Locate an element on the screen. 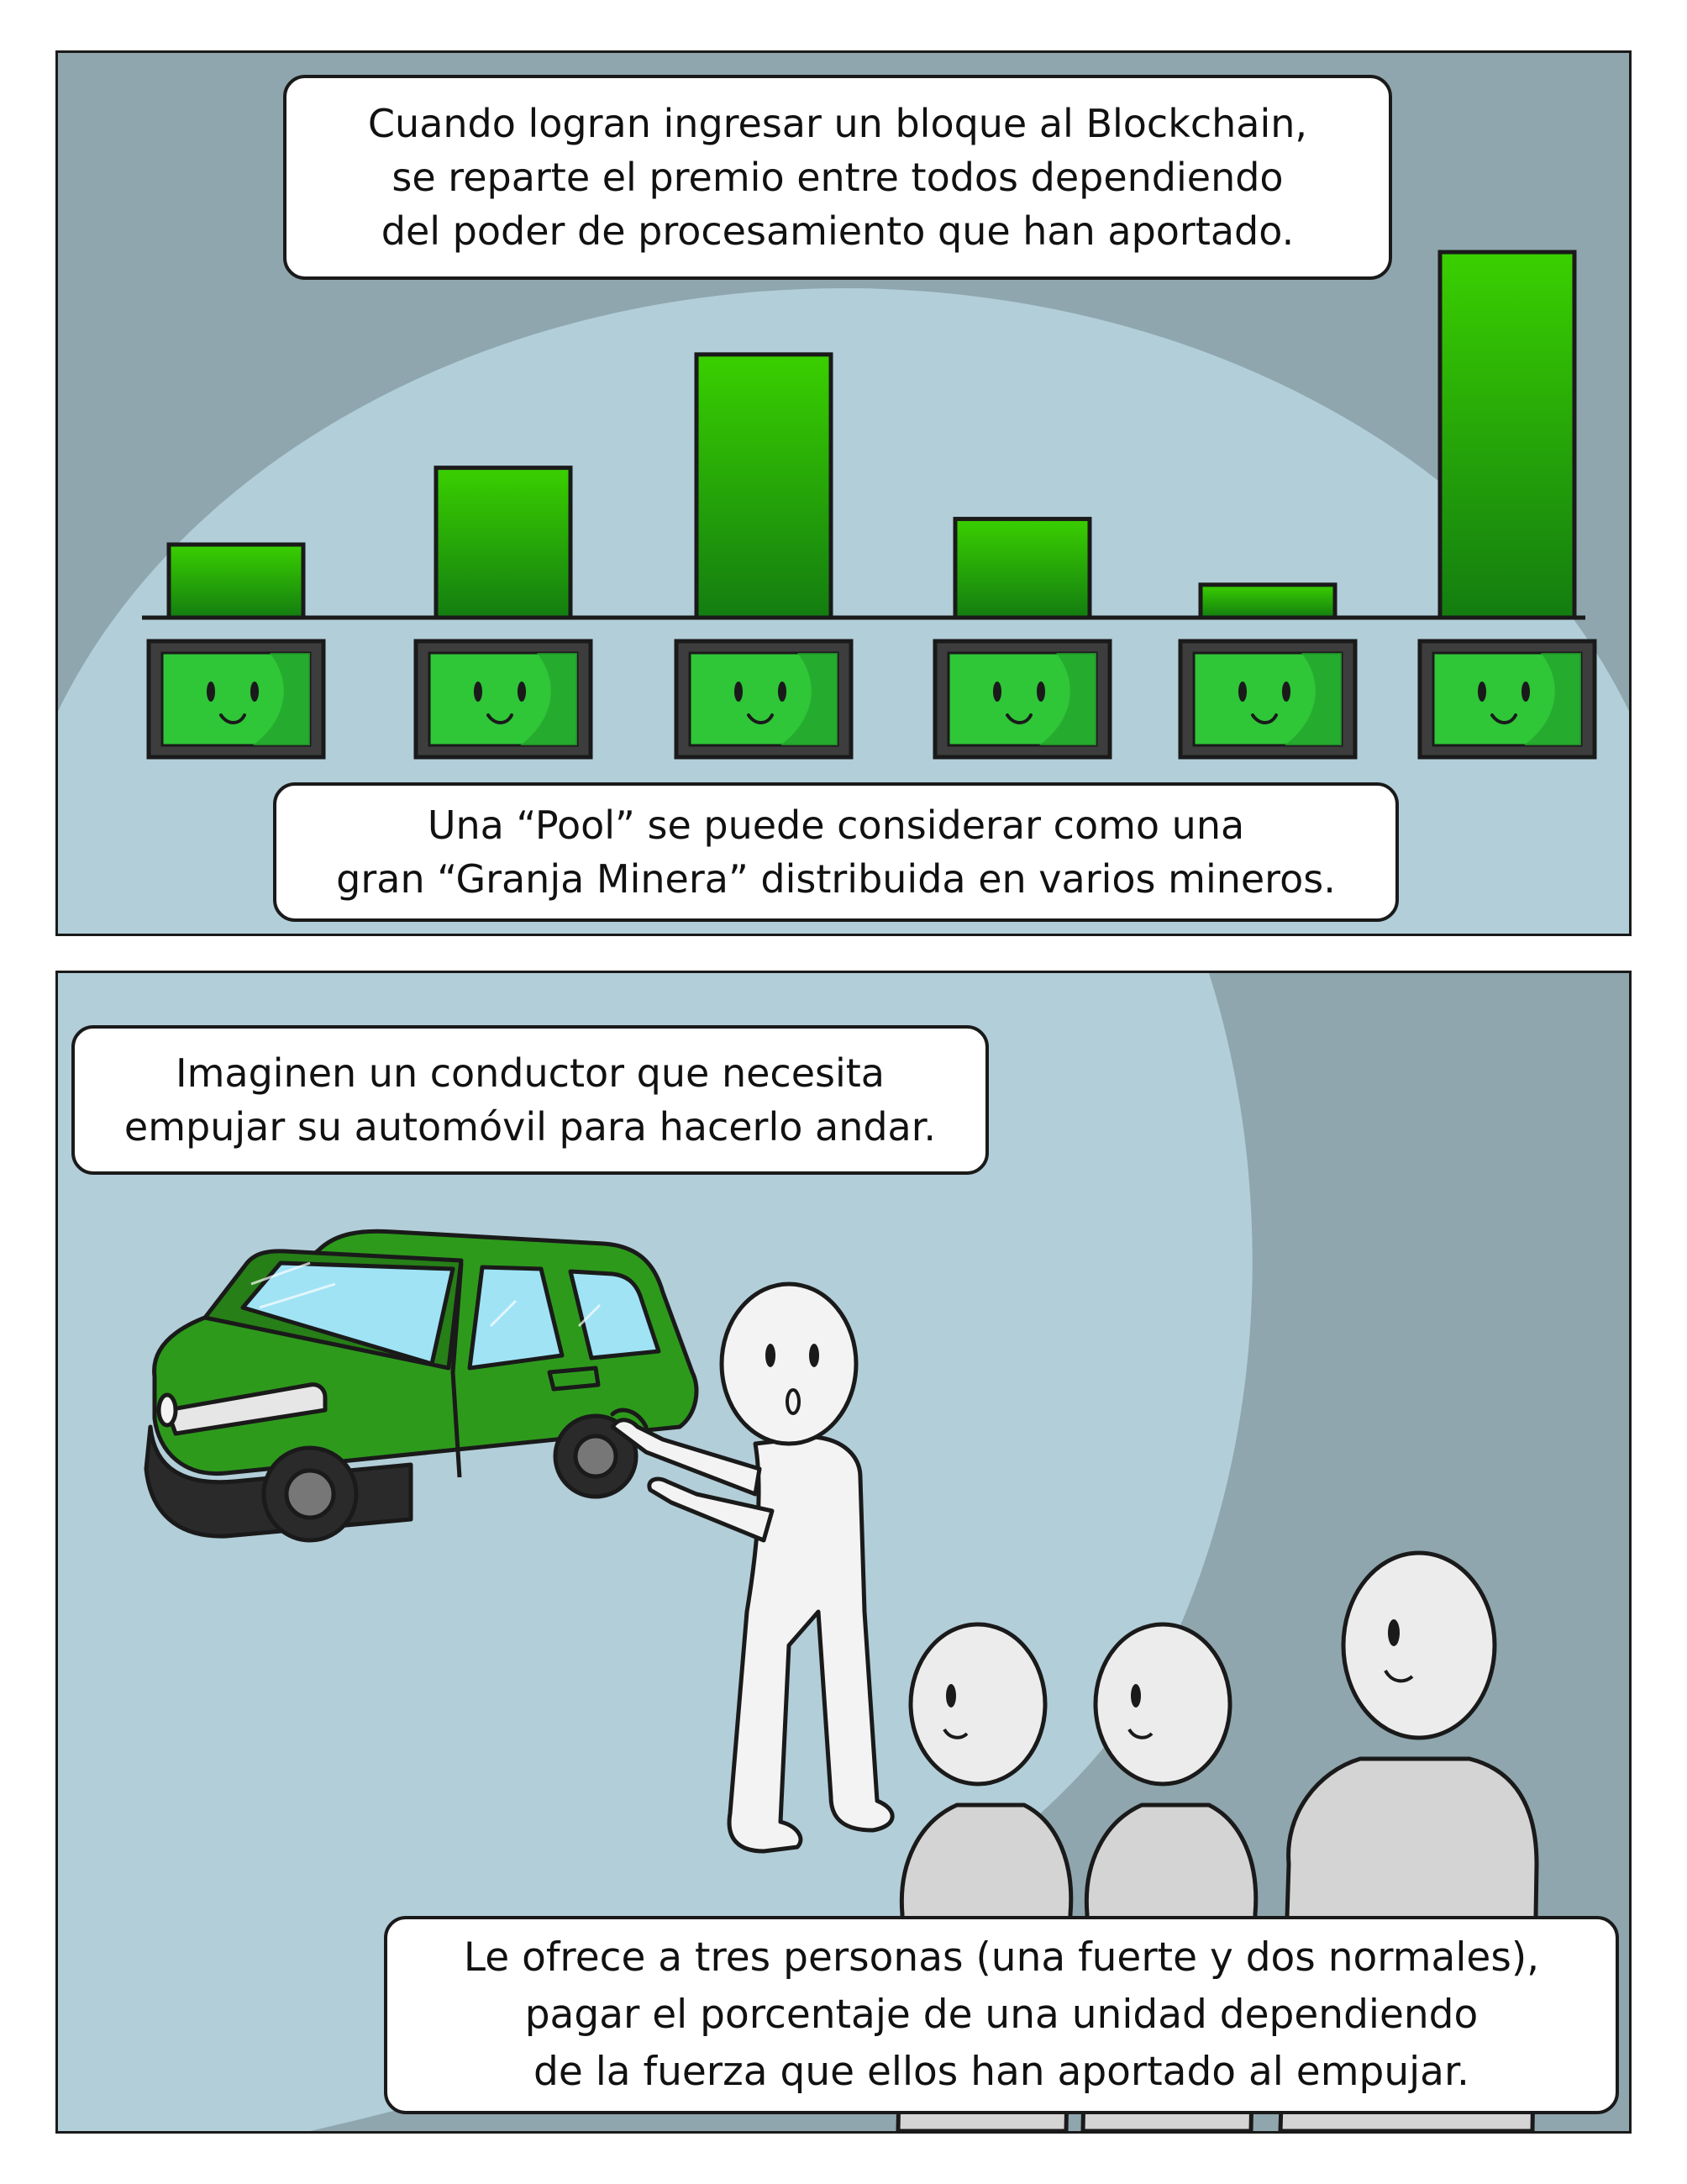 This screenshot has height=2184, width=1687. bubble-line: Imaginen un conductor que necesita is located at coordinates (531, 1073).